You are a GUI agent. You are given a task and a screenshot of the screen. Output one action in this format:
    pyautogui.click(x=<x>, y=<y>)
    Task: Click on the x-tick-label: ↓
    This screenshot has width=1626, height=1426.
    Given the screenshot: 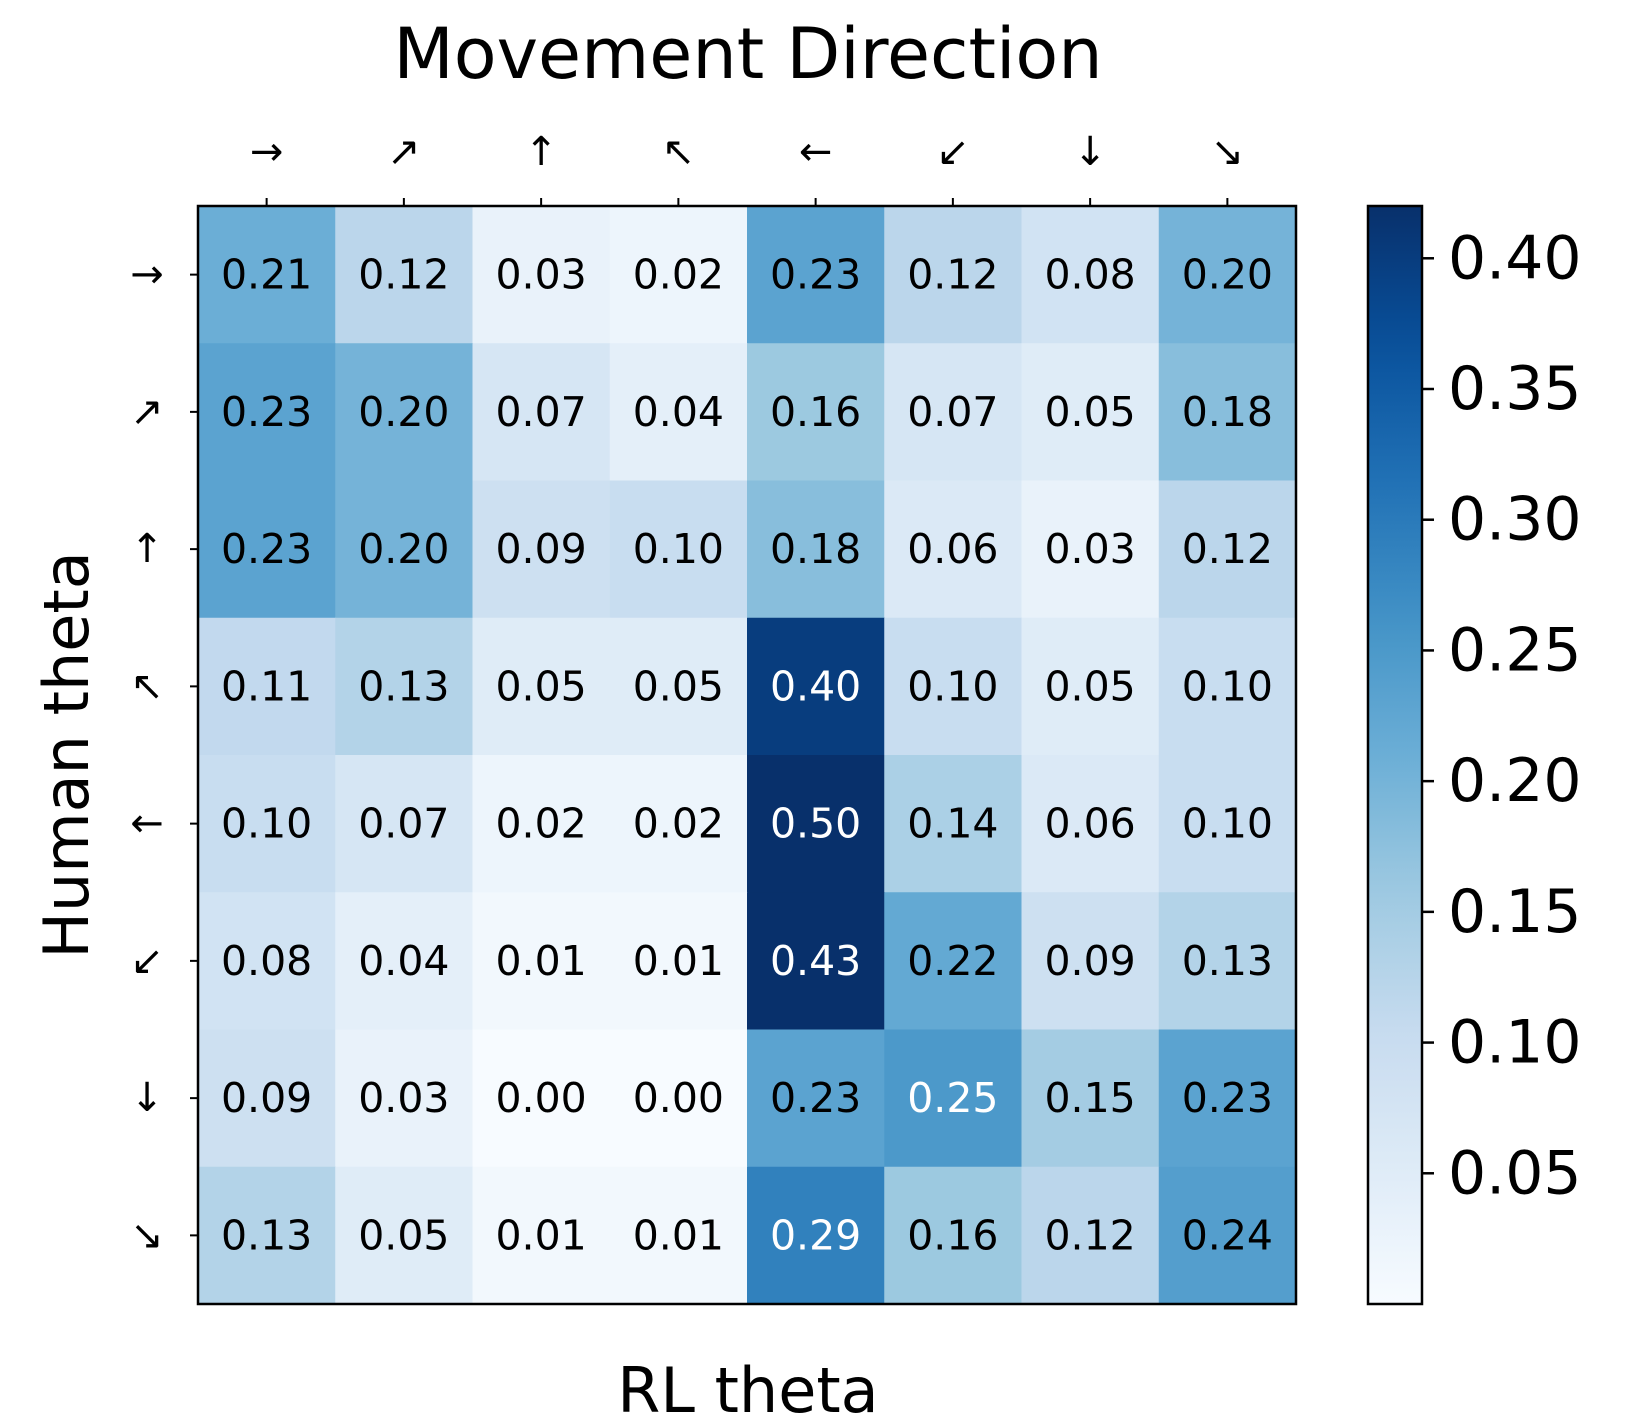 What is the action you would take?
    pyautogui.click(x=1090, y=152)
    